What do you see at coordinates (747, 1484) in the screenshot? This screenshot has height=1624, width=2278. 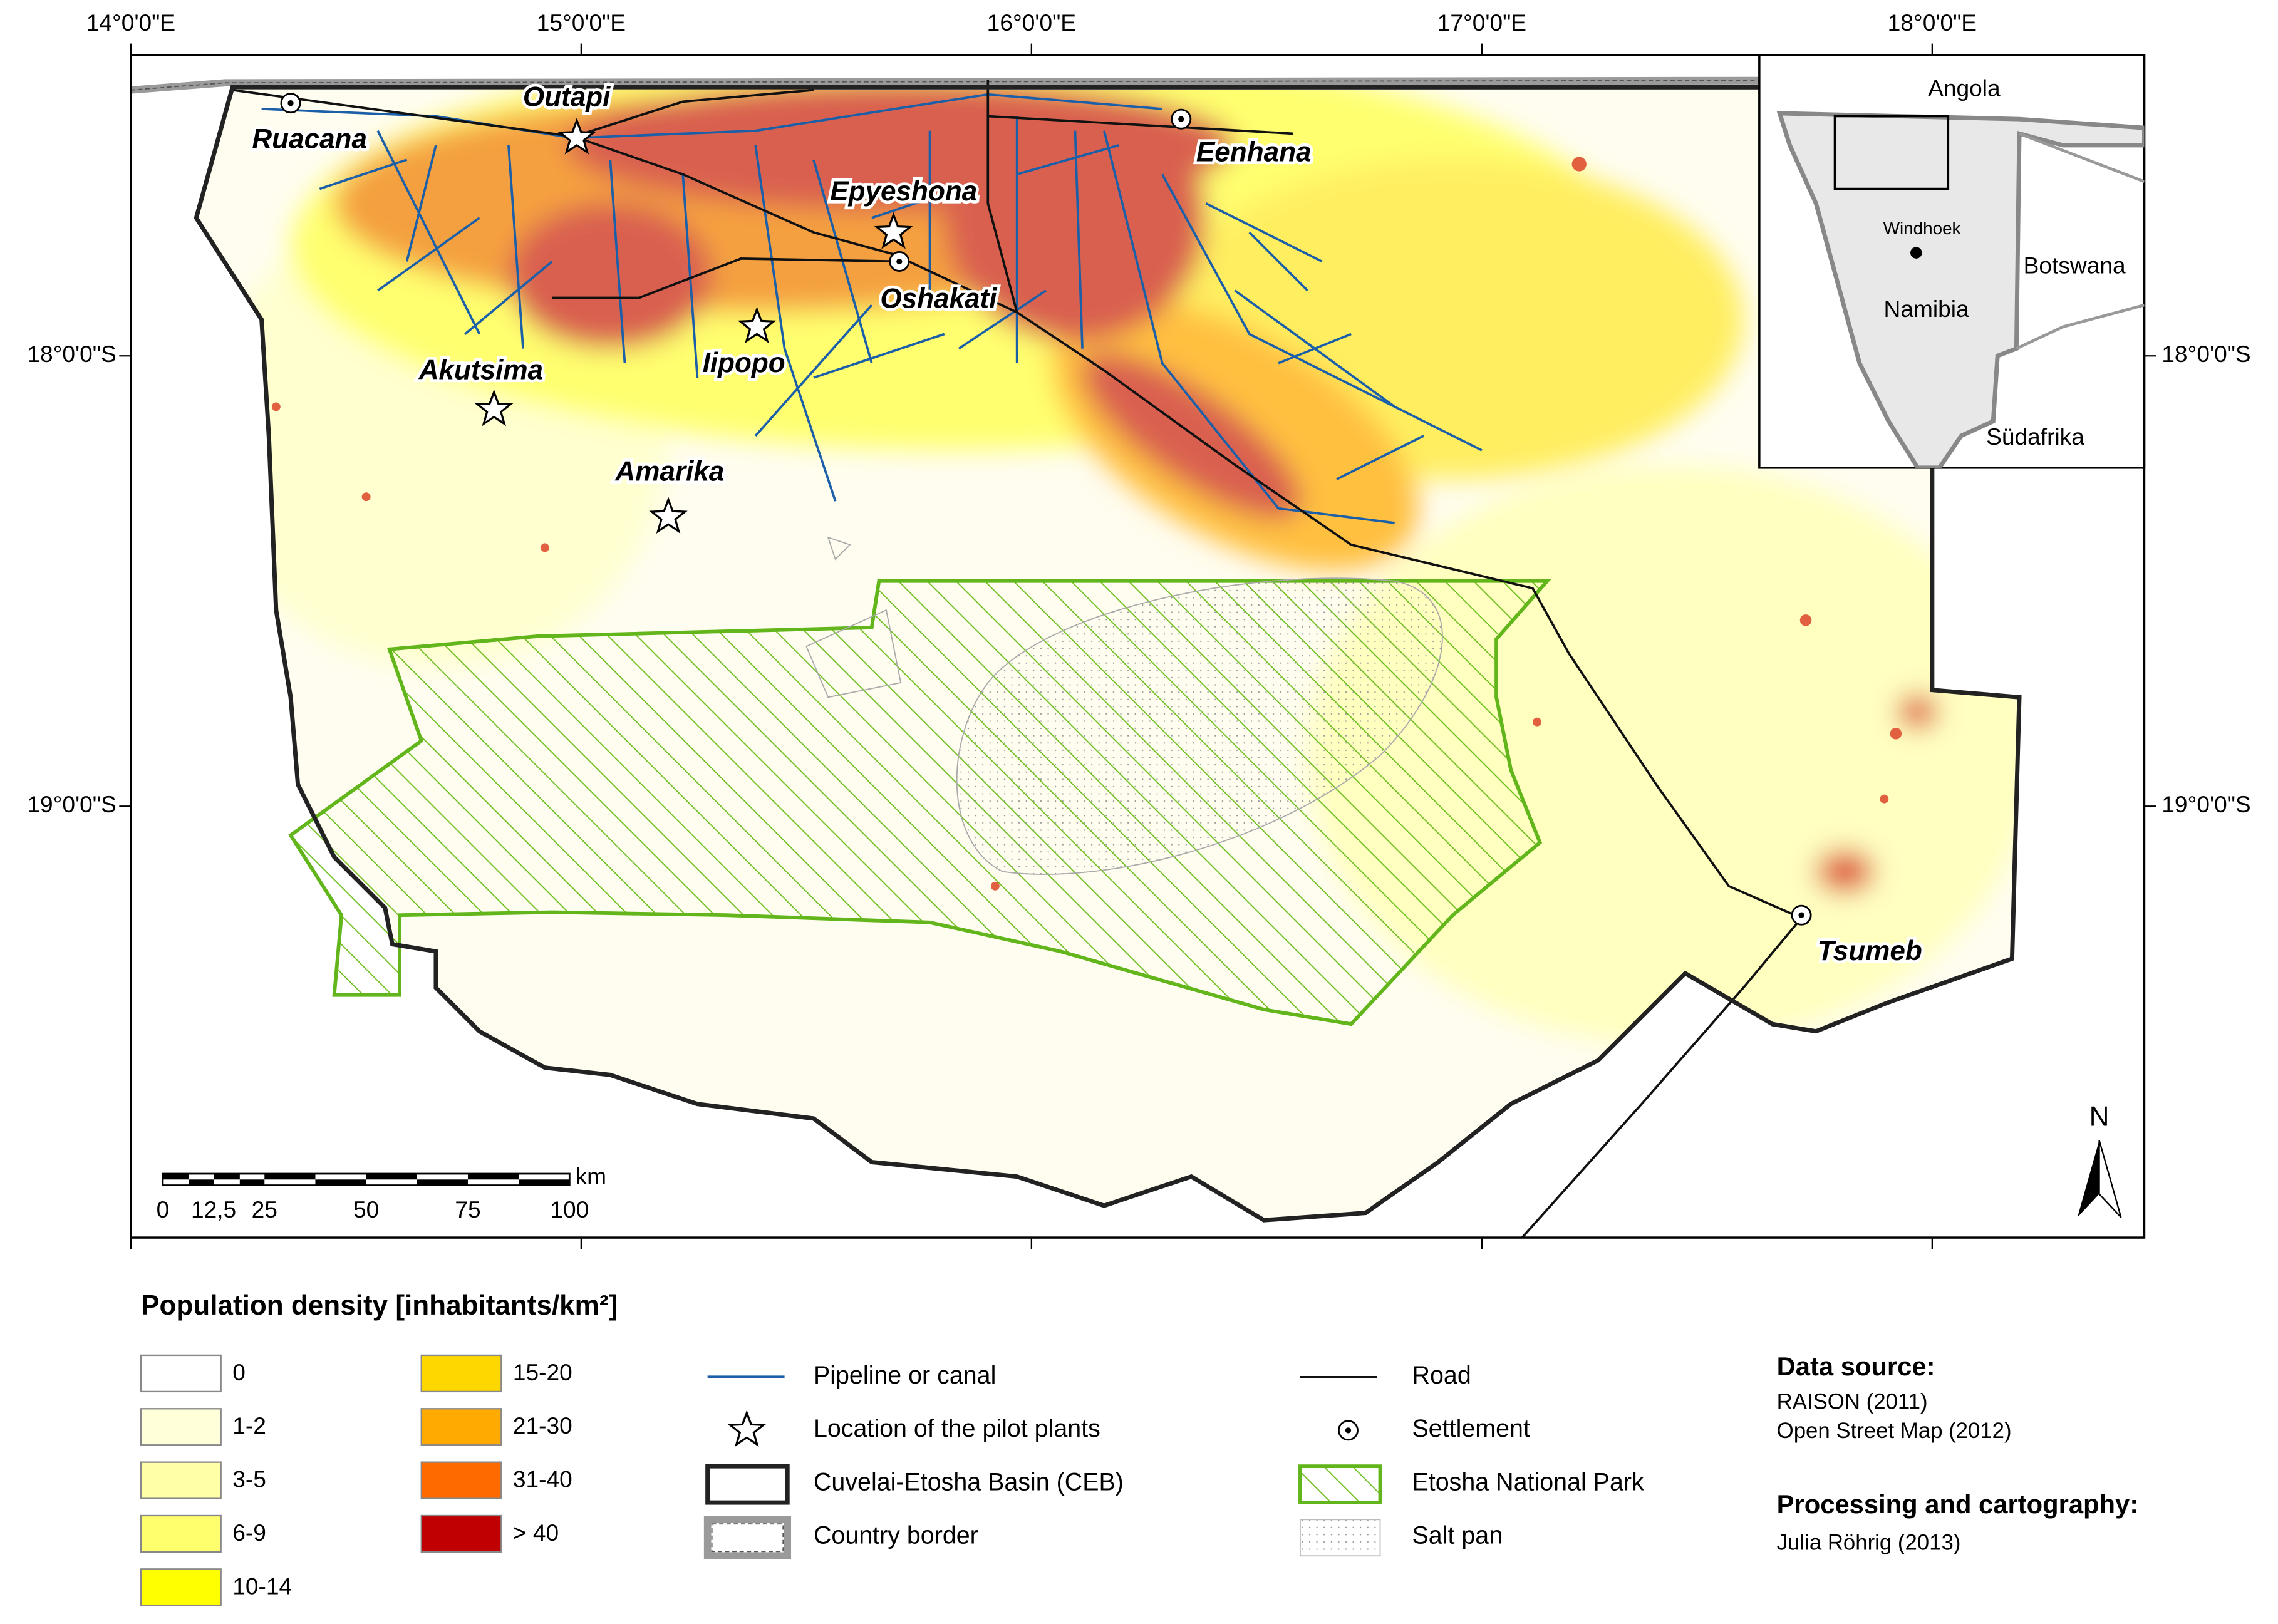 I see `legend-basin` at bounding box center [747, 1484].